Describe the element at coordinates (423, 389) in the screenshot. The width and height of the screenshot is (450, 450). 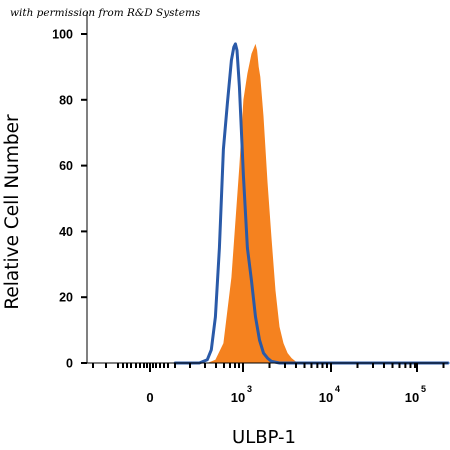
I see `x-tick-label-exponent: 5` at that location.